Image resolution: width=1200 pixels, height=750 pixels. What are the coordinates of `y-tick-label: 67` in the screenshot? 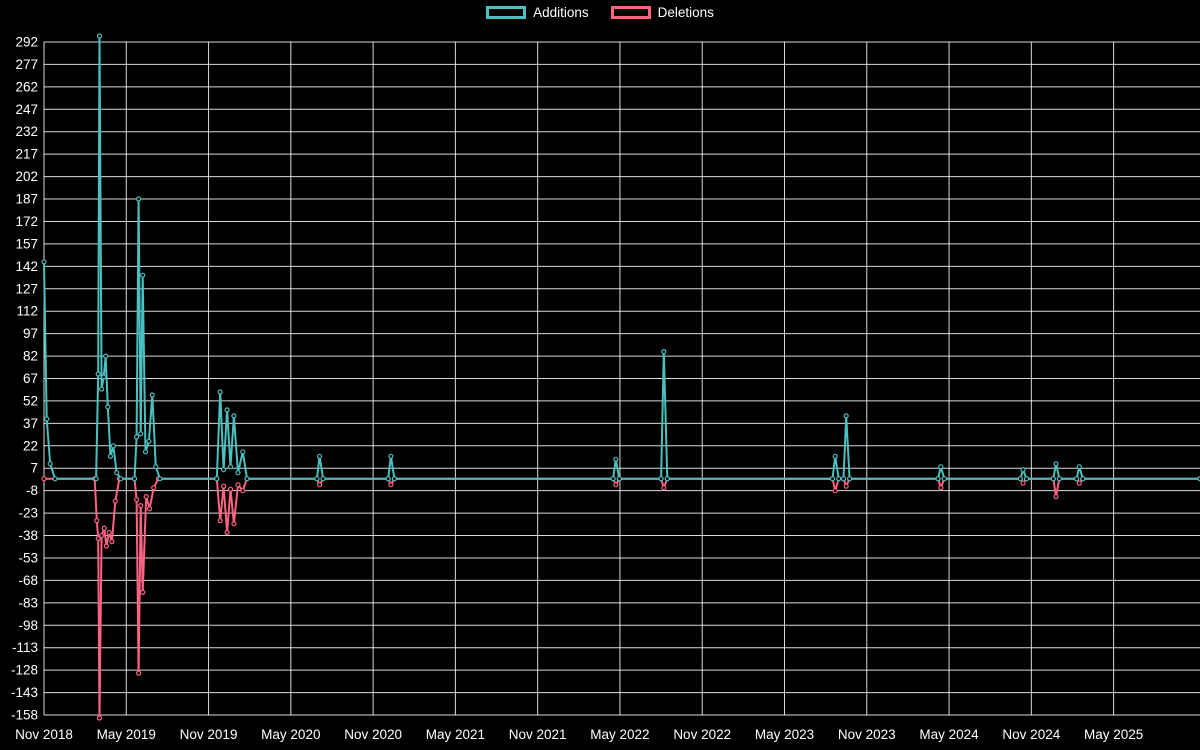 It's located at (30, 378).